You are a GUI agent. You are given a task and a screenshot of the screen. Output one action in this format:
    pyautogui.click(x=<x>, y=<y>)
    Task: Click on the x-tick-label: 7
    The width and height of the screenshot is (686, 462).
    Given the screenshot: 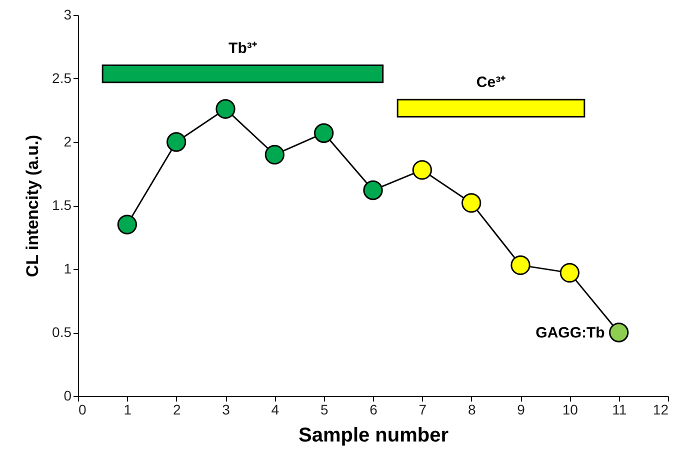 What is the action you would take?
    pyautogui.click(x=422, y=410)
    